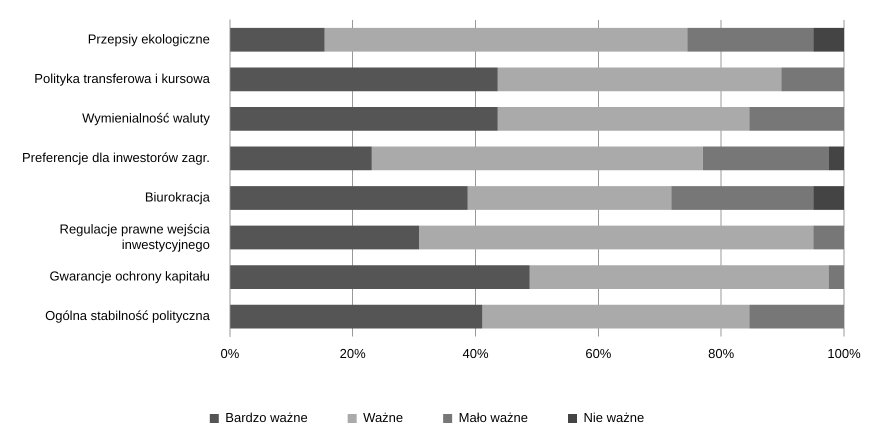 The width and height of the screenshot is (874, 439). I want to click on y-tick-label: Biurokracja, so click(177, 197).